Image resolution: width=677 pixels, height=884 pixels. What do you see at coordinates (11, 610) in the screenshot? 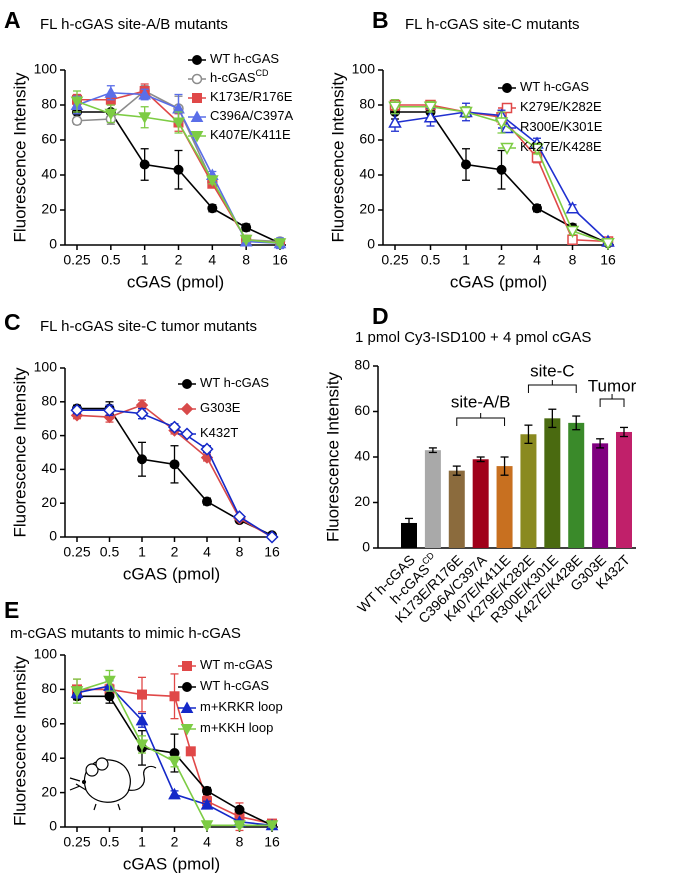
I see `panel-letter: E` at bounding box center [11, 610].